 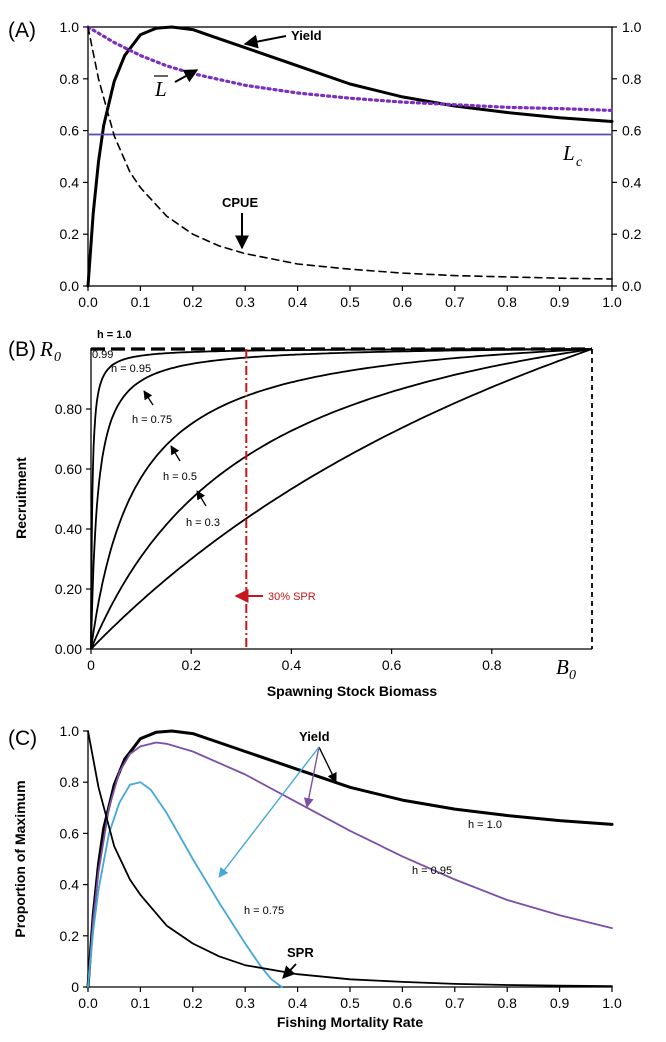 I want to click on panel-b-h099-label: 0.99, so click(x=102, y=355).